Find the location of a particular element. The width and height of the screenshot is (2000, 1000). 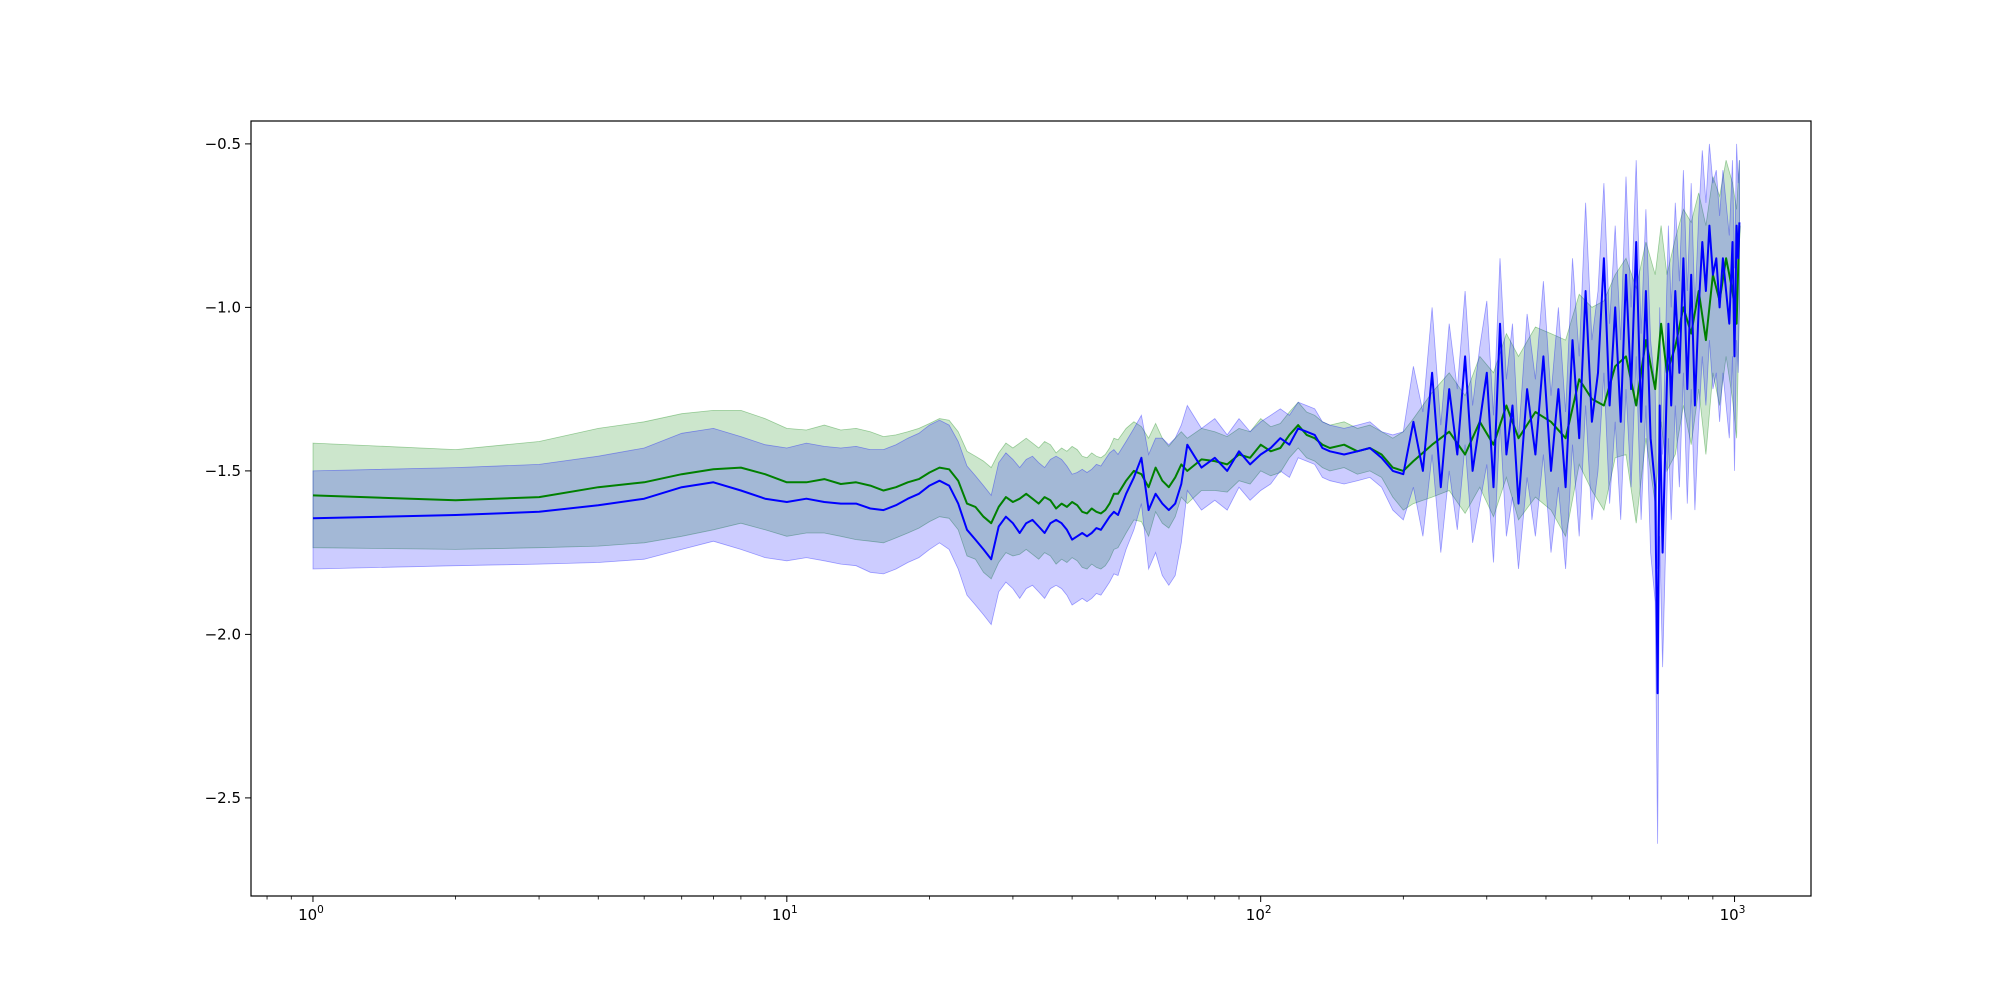

x-tick-exponent: 1 is located at coordinates (794, 910).